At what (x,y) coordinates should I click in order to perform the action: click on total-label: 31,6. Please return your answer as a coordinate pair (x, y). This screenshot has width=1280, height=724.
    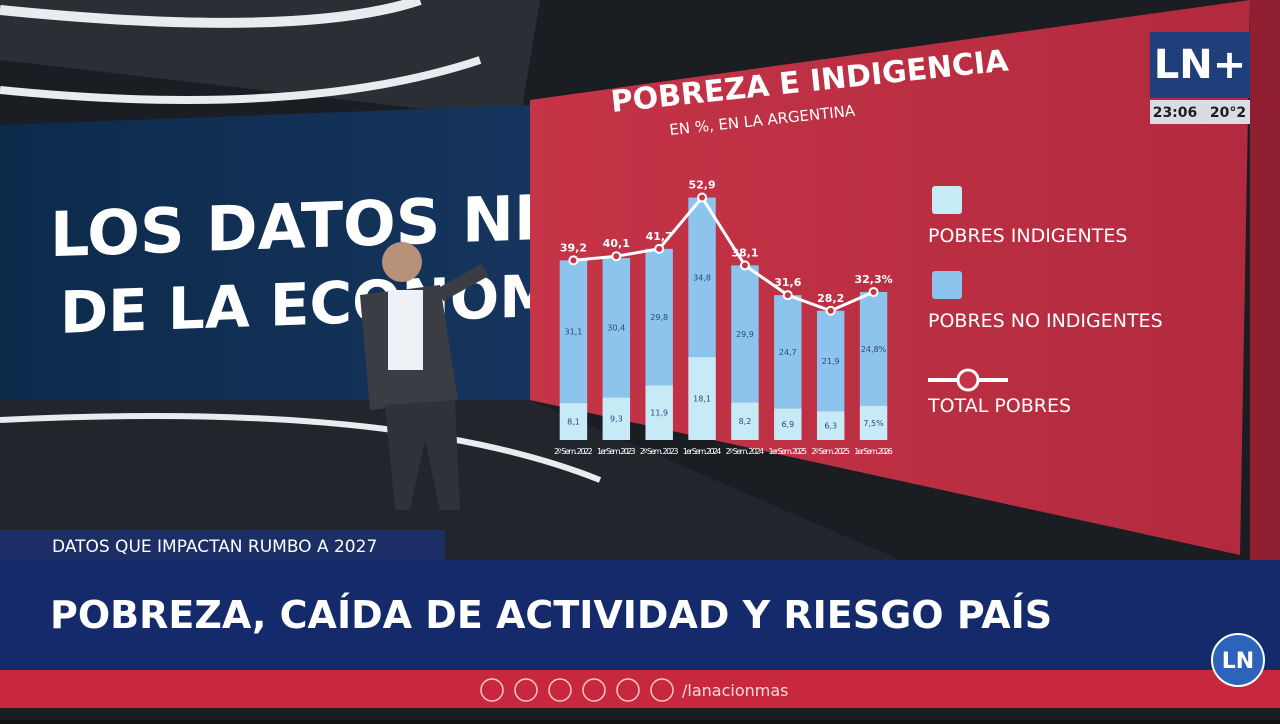
    Looking at the image, I should click on (787, 282).